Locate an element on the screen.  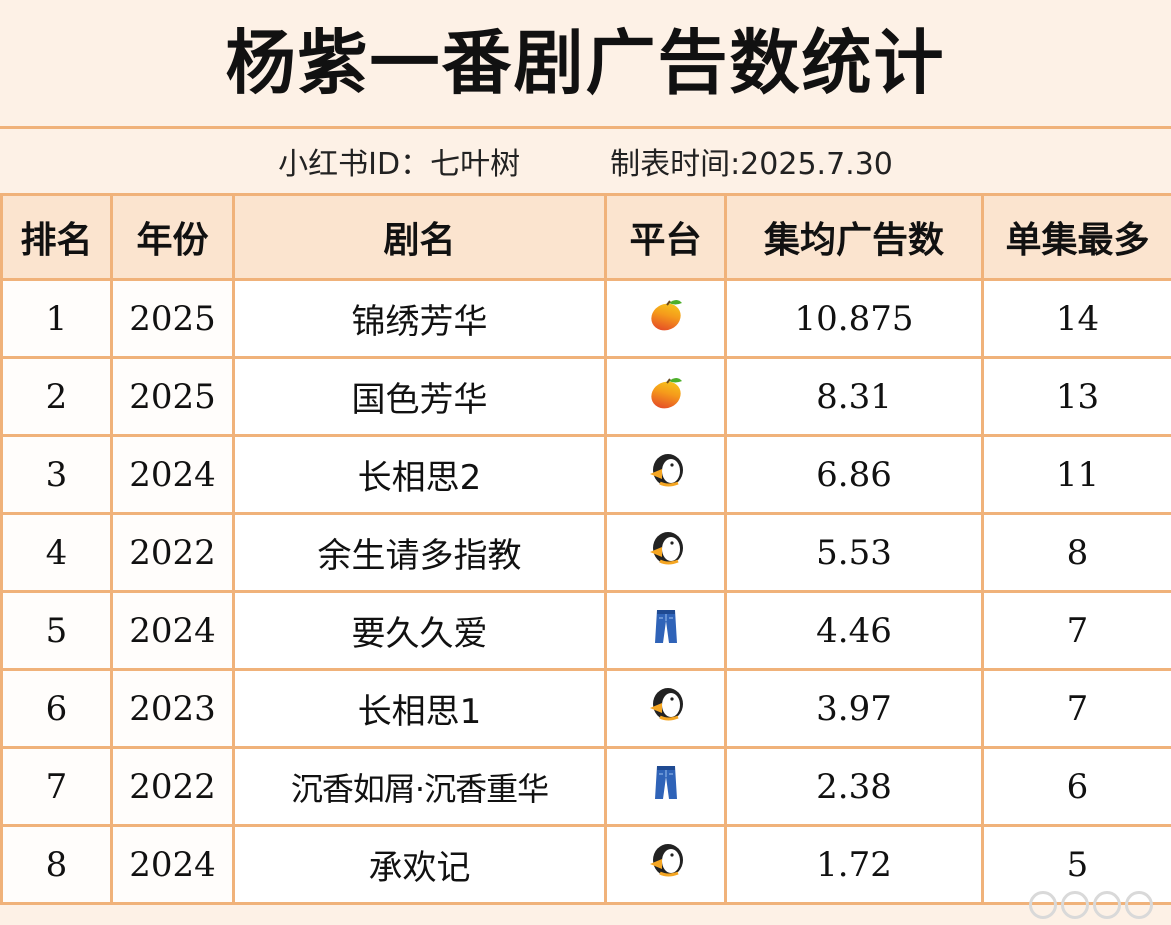
cell-rank: 2 is located at coordinates (56, 396).